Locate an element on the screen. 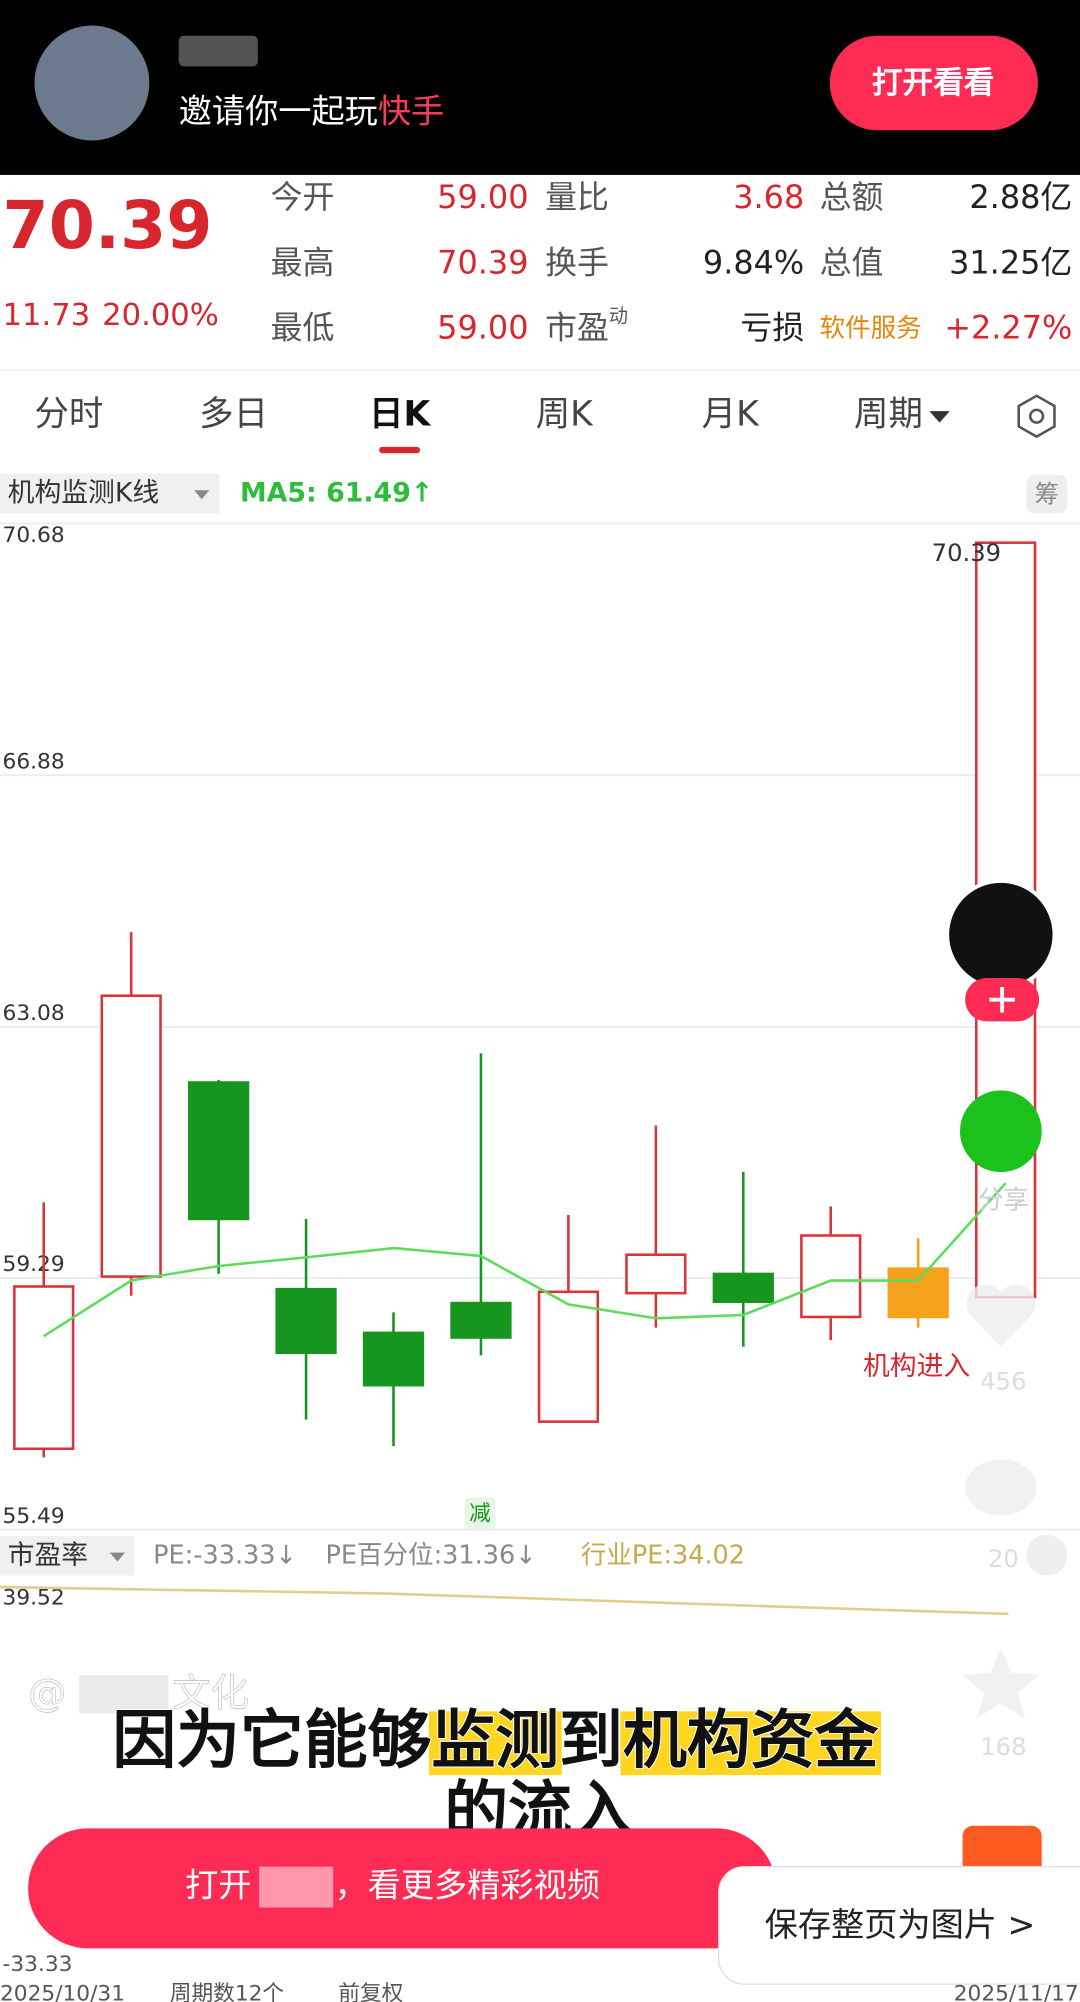 Image resolution: width=1080 pixels, height=2002 pixels. quote-label: 最高 is located at coordinates (303, 262).